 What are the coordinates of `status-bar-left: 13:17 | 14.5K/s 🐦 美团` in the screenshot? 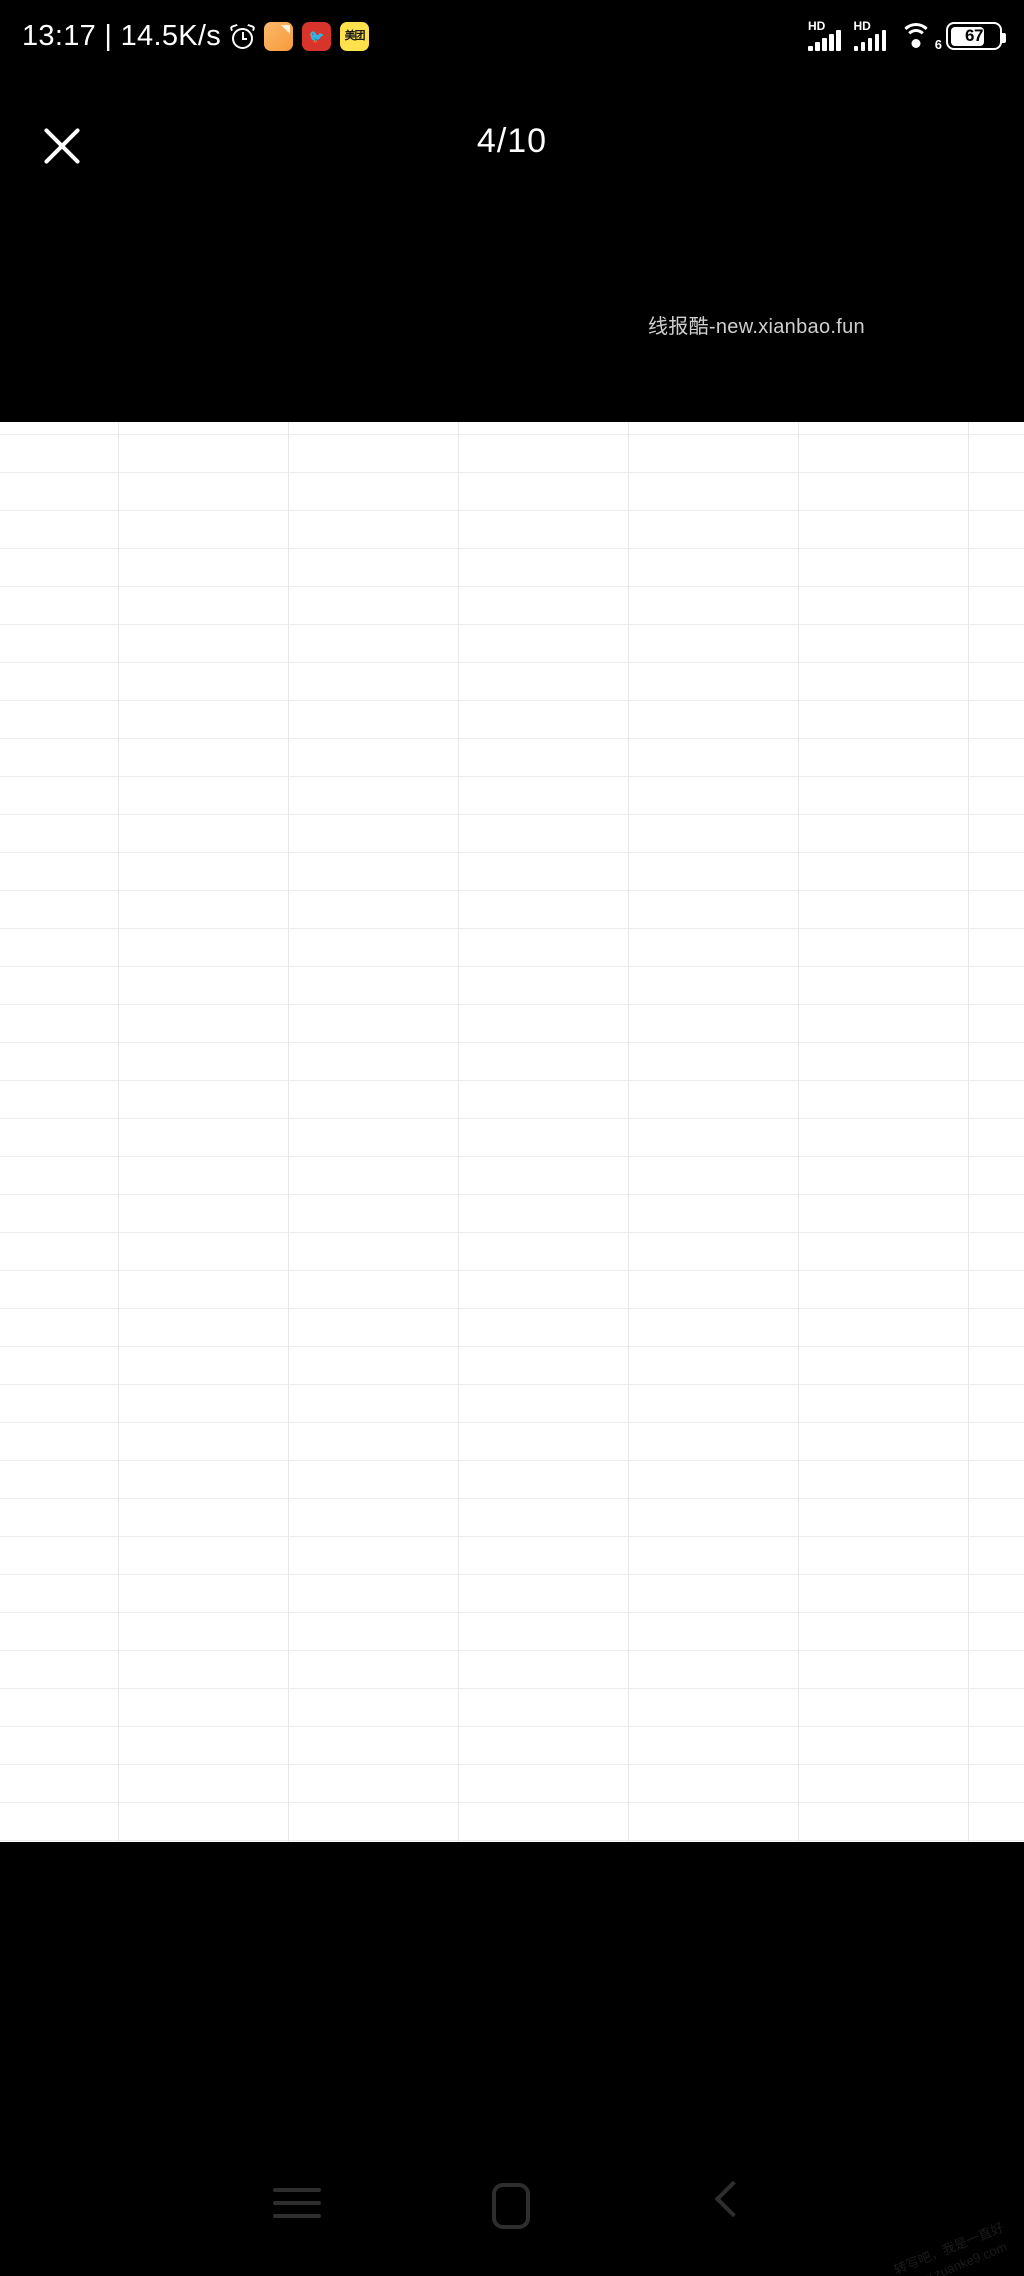 It's located at (196, 36).